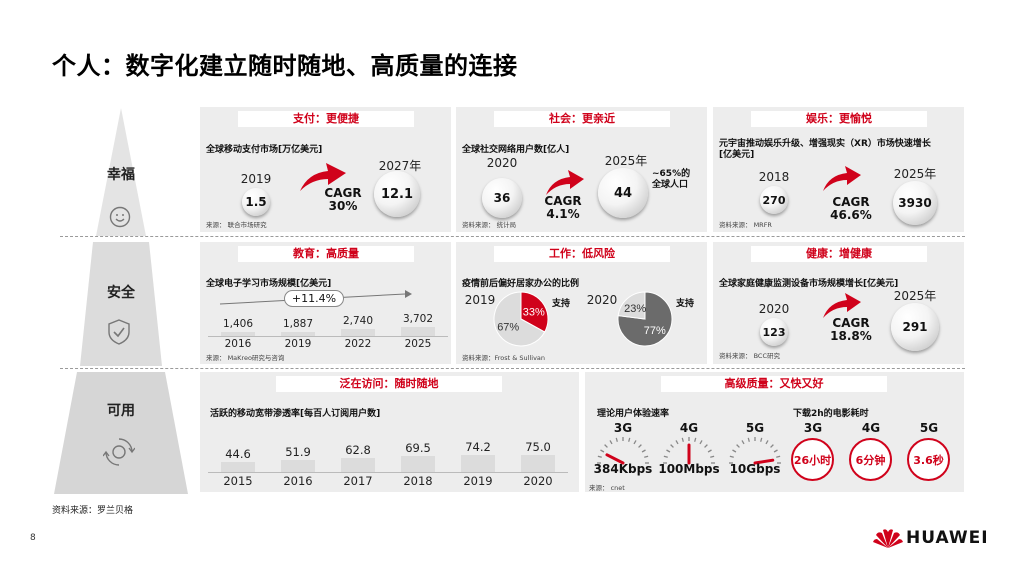  I want to click on cagr-value: 46.6%, so click(851, 215).